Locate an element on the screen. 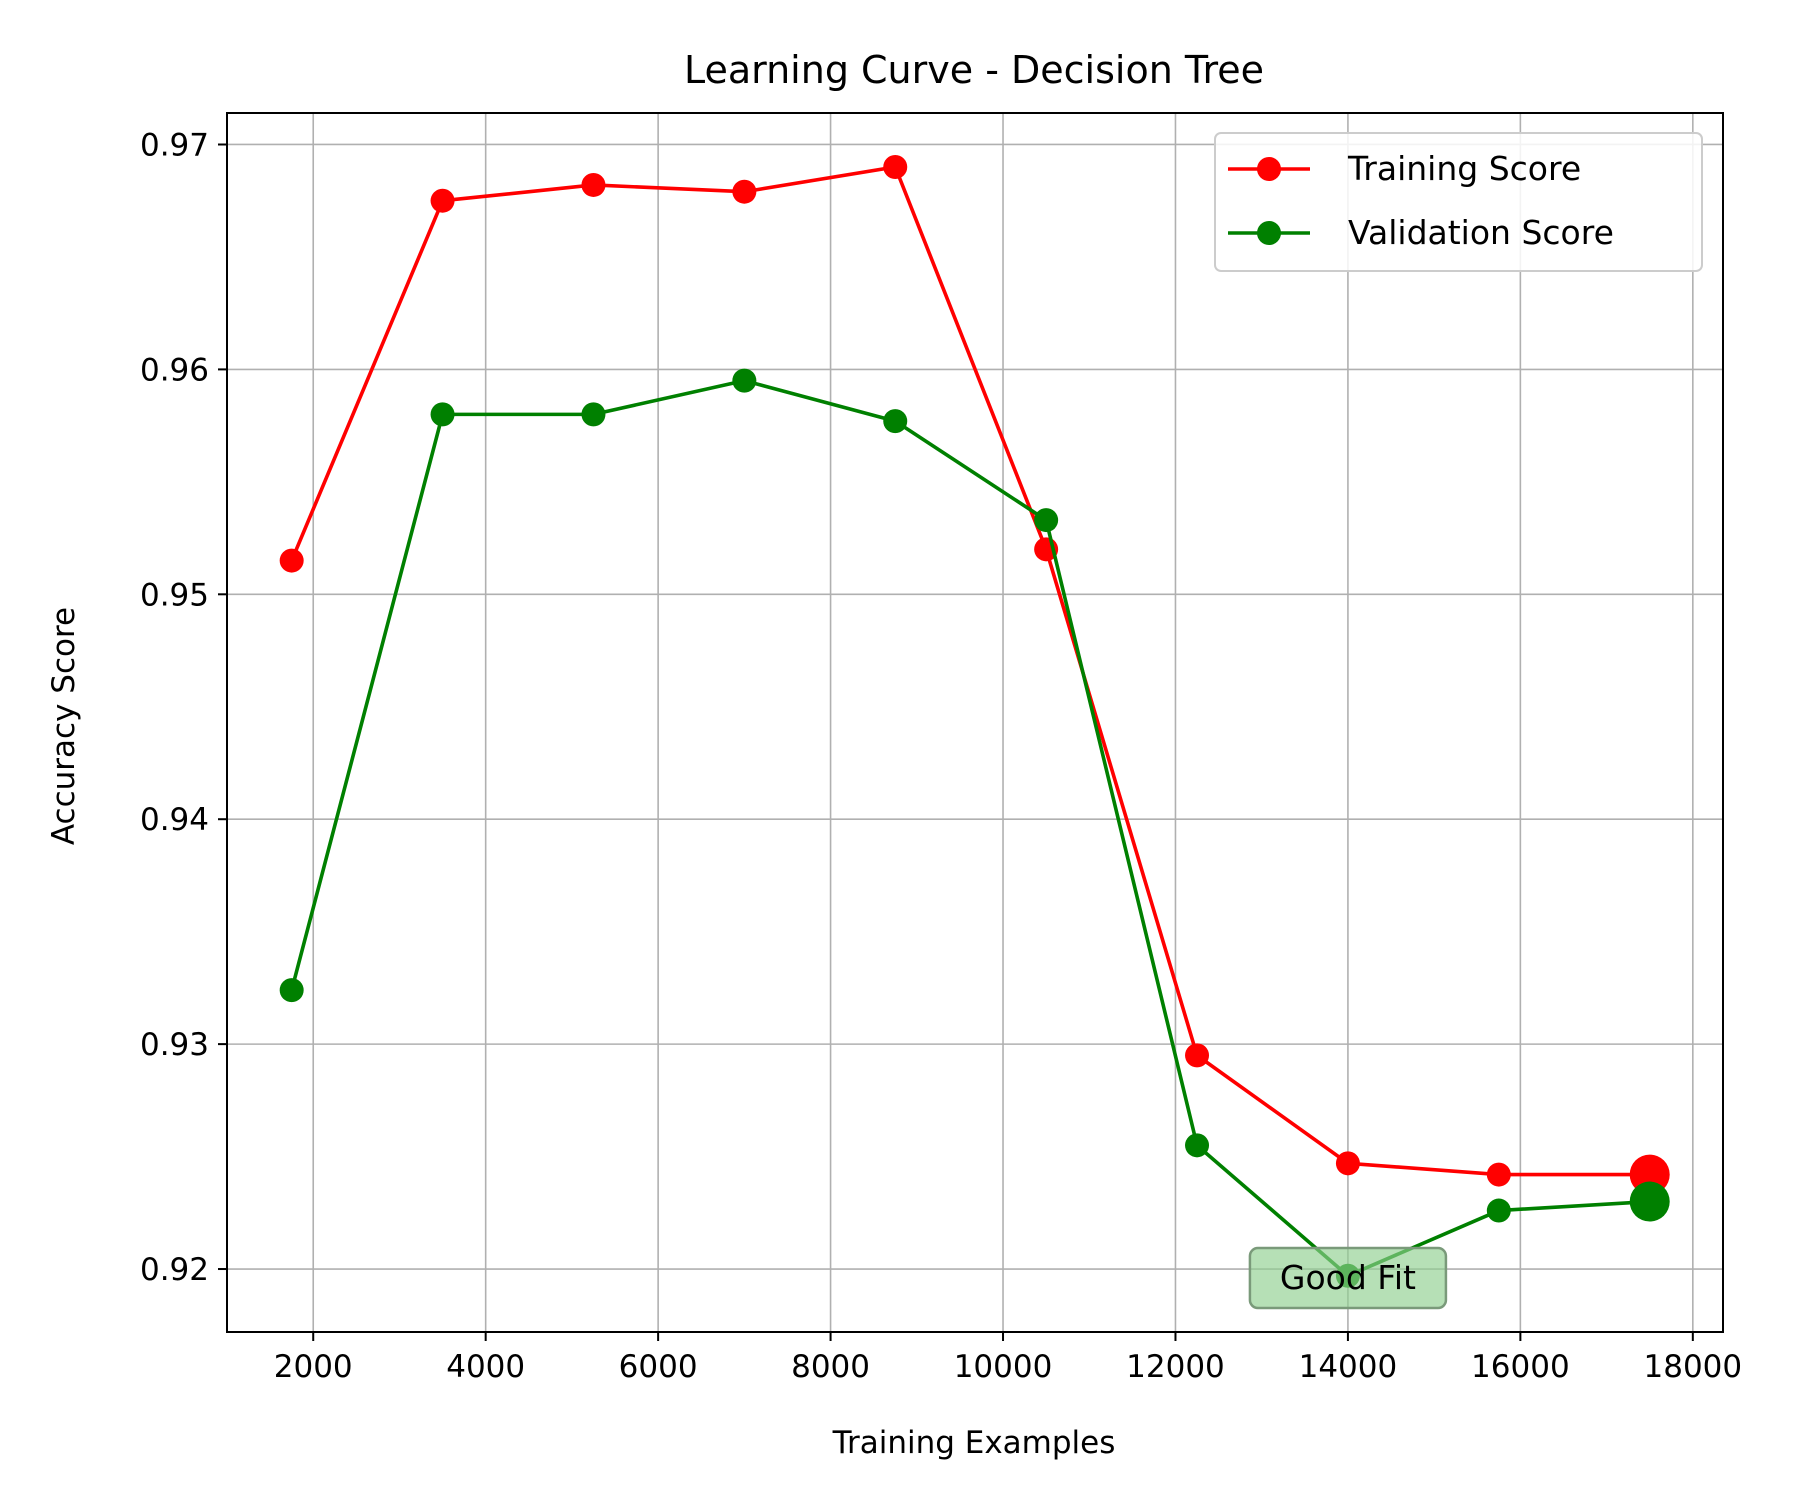 The width and height of the screenshot is (1800, 1504). x-axis-label: Training Examples is located at coordinates (974, 1443).